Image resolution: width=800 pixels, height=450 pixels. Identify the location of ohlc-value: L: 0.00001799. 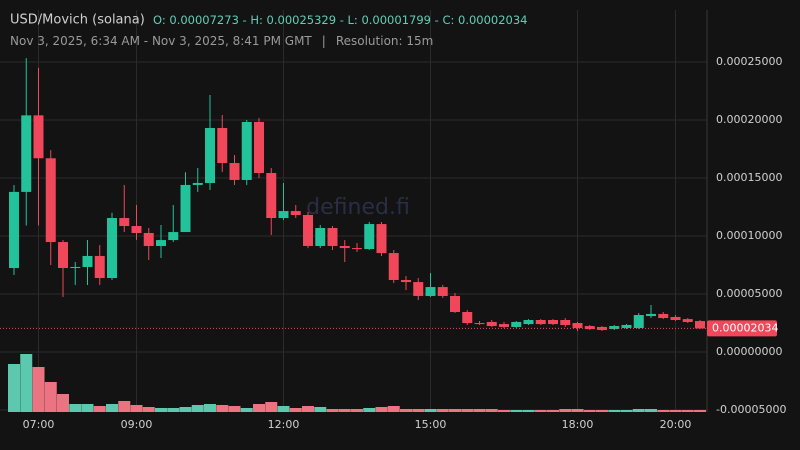
(389, 20).